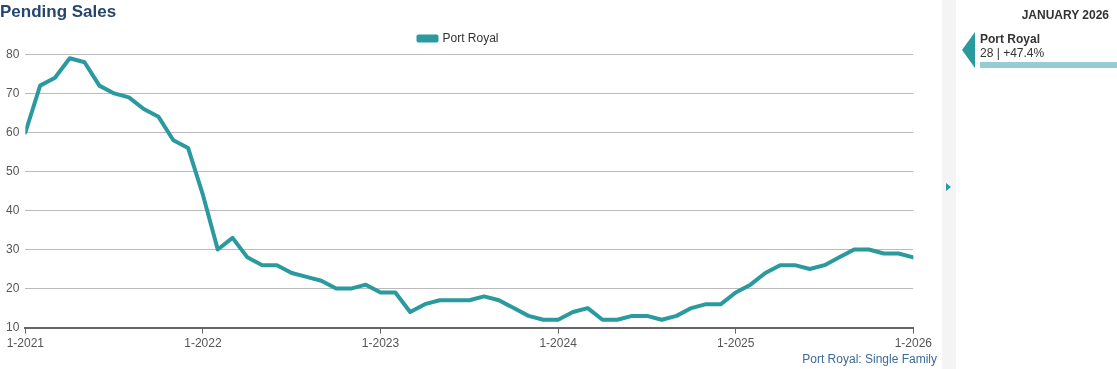 The width and height of the screenshot is (1117, 369). Describe the element at coordinates (12, 53) in the screenshot. I see `y-tick-label: 80` at that location.